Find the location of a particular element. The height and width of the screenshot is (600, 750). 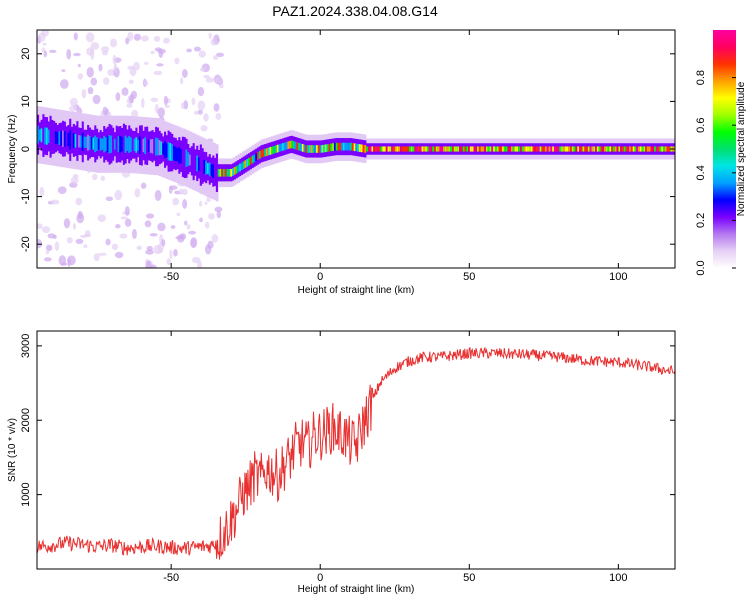

colorbar-tick-label: 0.4 is located at coordinates (701, 172).